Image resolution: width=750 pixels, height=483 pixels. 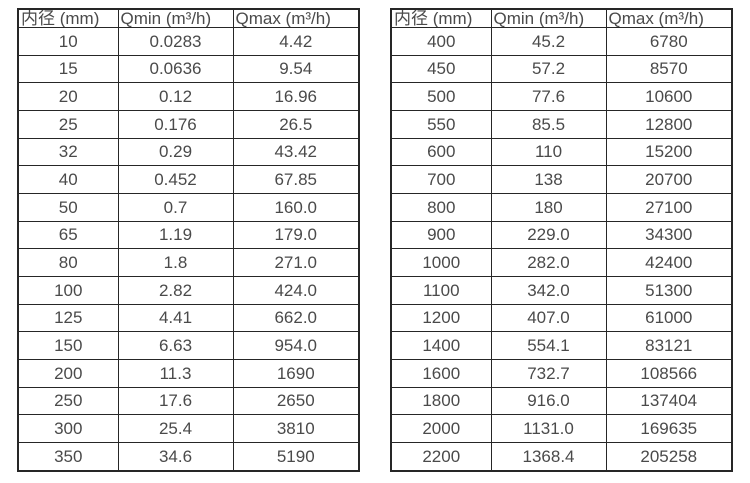 I want to click on table-cell: 0.12, so click(x=175, y=96).